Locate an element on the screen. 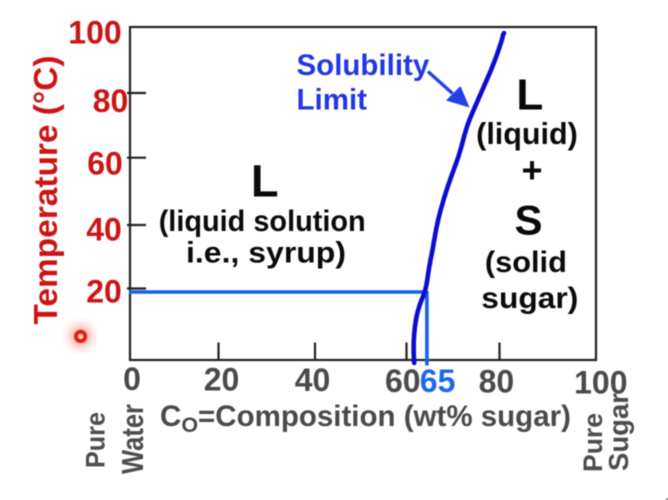 This screenshot has width=668, height=500. svg-text: i.e., syrup) is located at coordinates (266, 253).